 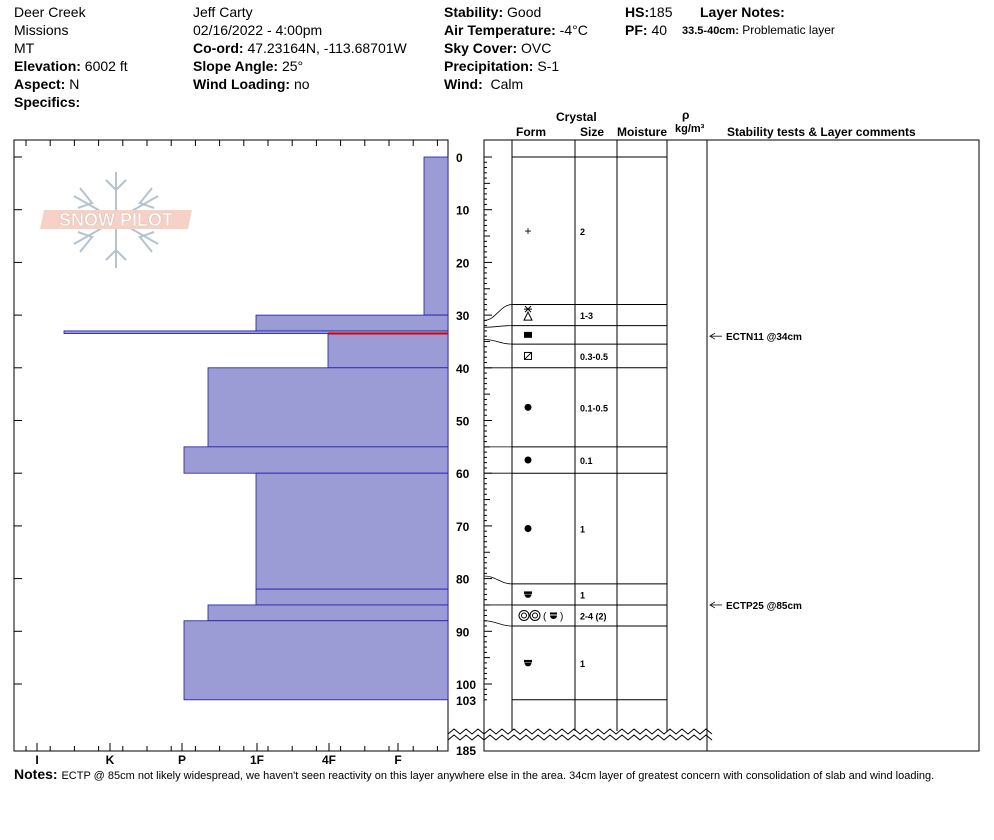 What do you see at coordinates (463, 84) in the screenshot?
I see `wind-label: Wind:` at bounding box center [463, 84].